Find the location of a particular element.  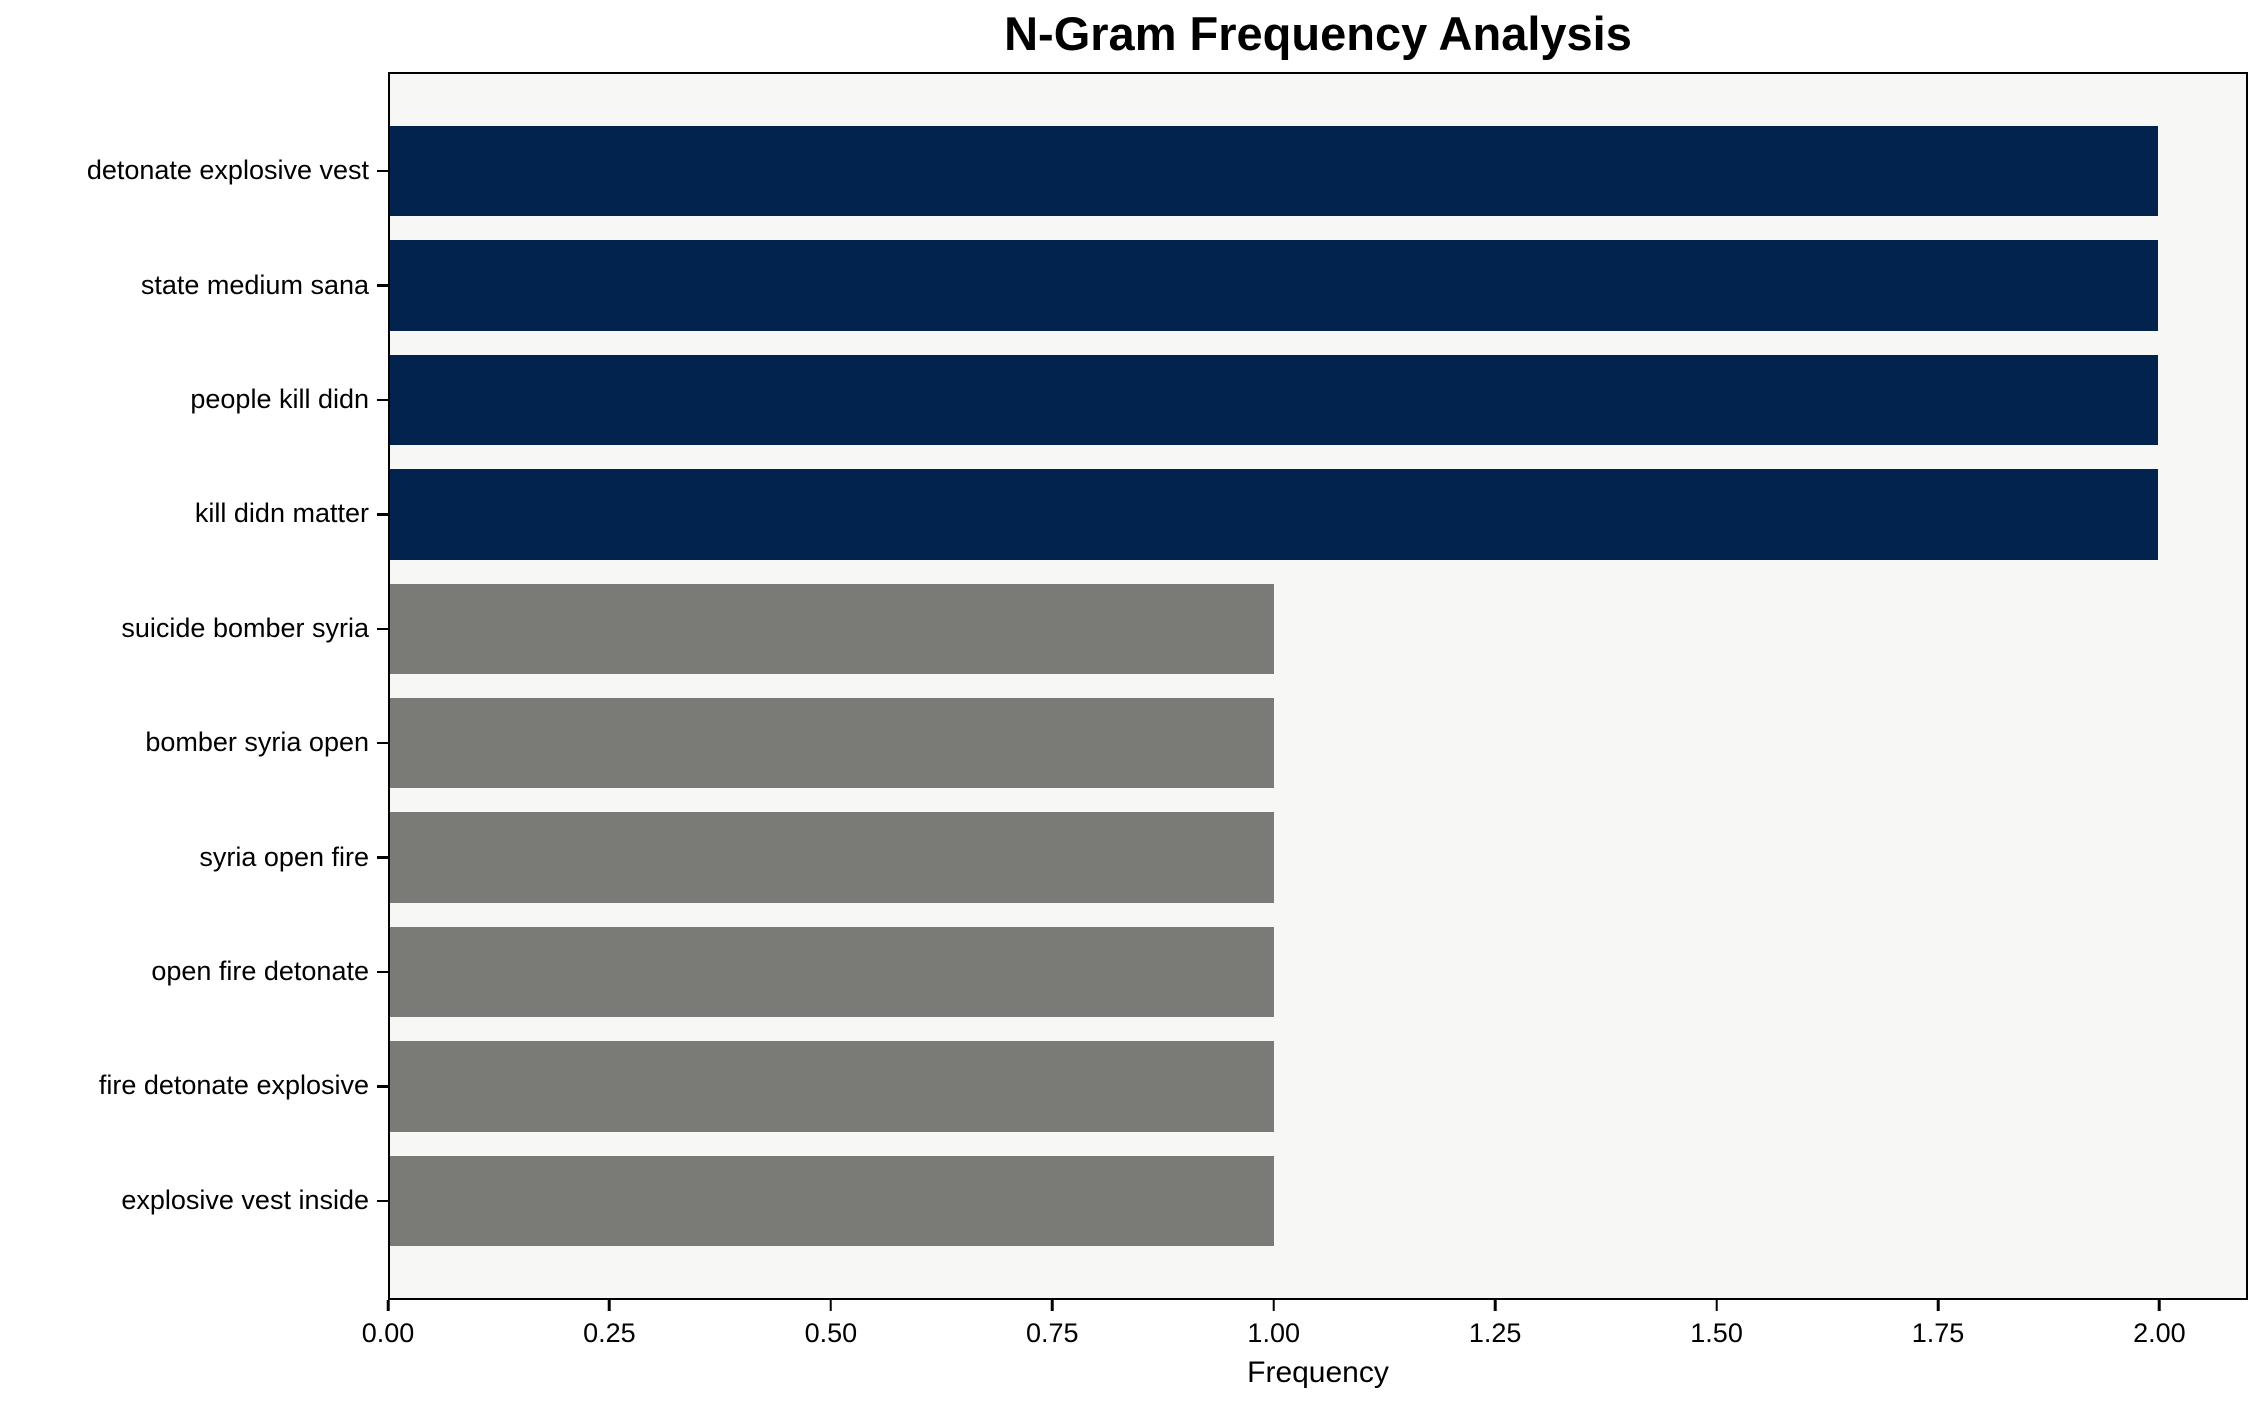

x-tick-label: 0.50 is located at coordinates (831, 1332).